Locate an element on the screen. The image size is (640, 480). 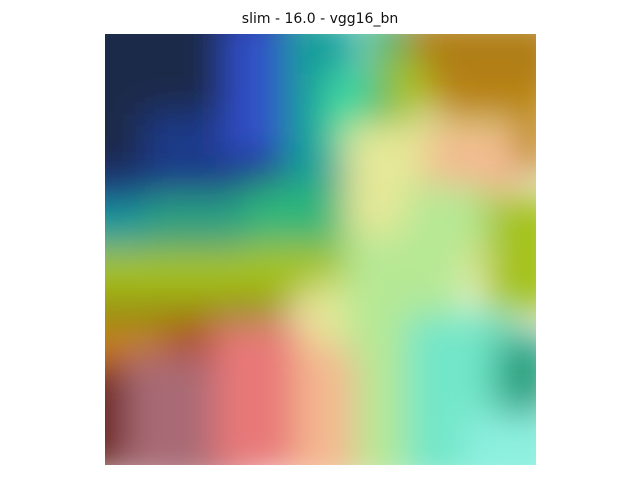
heatmap-patch-brown-gold is located at coordinates (470, 64).